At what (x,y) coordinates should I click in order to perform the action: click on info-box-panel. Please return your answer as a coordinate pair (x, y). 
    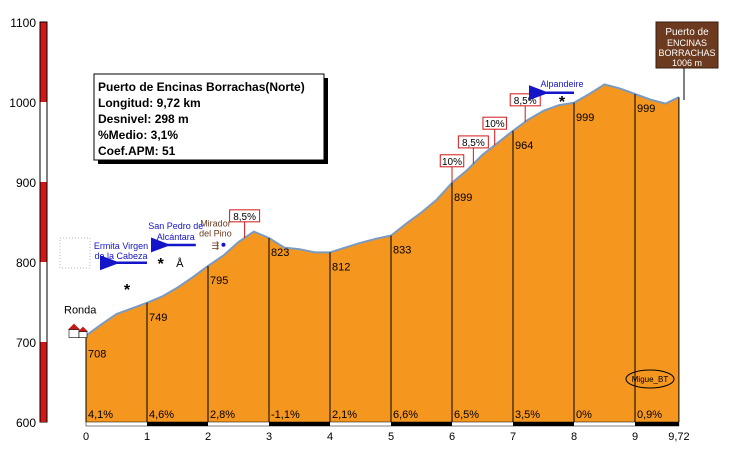
    Looking at the image, I should click on (209, 117).